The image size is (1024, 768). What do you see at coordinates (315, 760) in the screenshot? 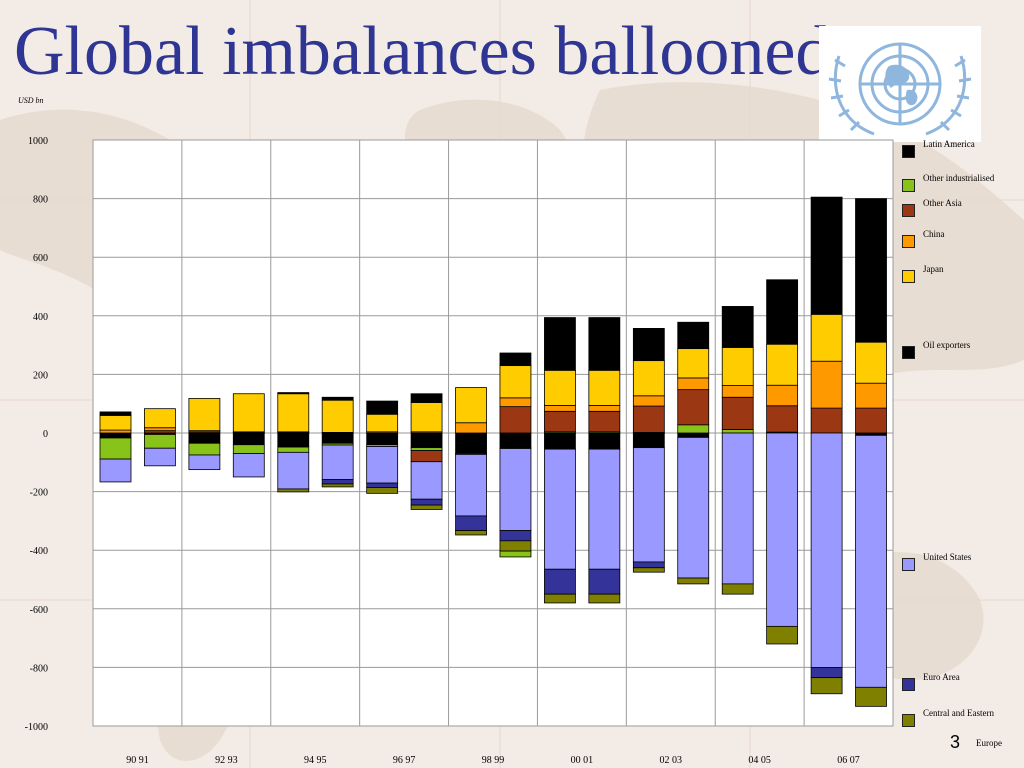
I see `x-tick-label: 94 95` at bounding box center [315, 760].